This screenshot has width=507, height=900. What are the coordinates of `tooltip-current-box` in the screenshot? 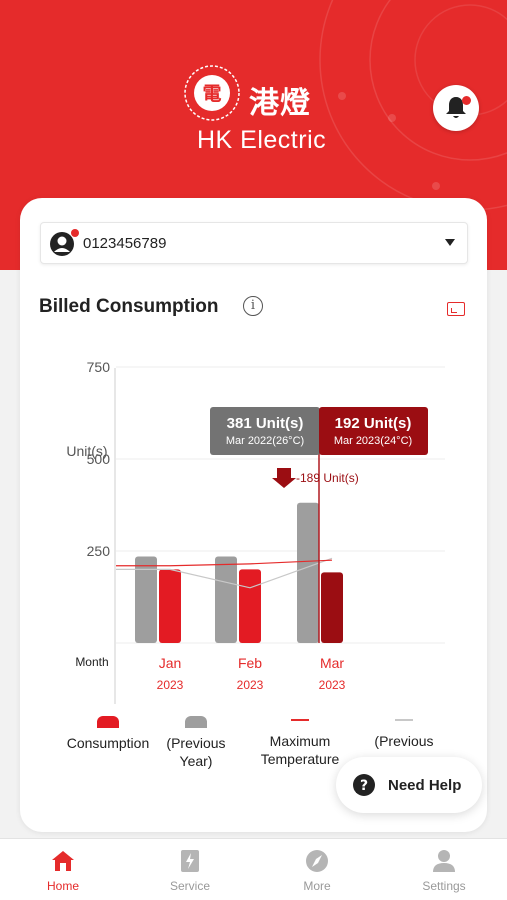 It's located at (373, 431).